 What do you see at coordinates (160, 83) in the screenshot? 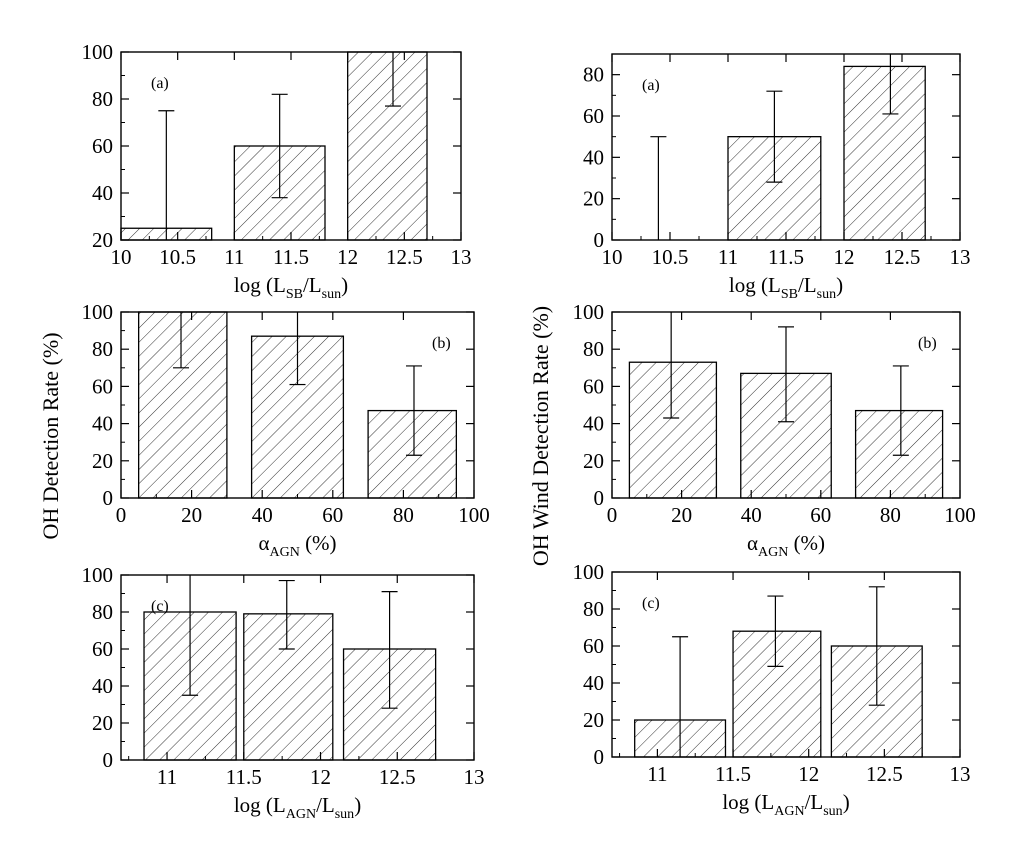
I see `panel-label-L-a: (a)` at bounding box center [160, 83].